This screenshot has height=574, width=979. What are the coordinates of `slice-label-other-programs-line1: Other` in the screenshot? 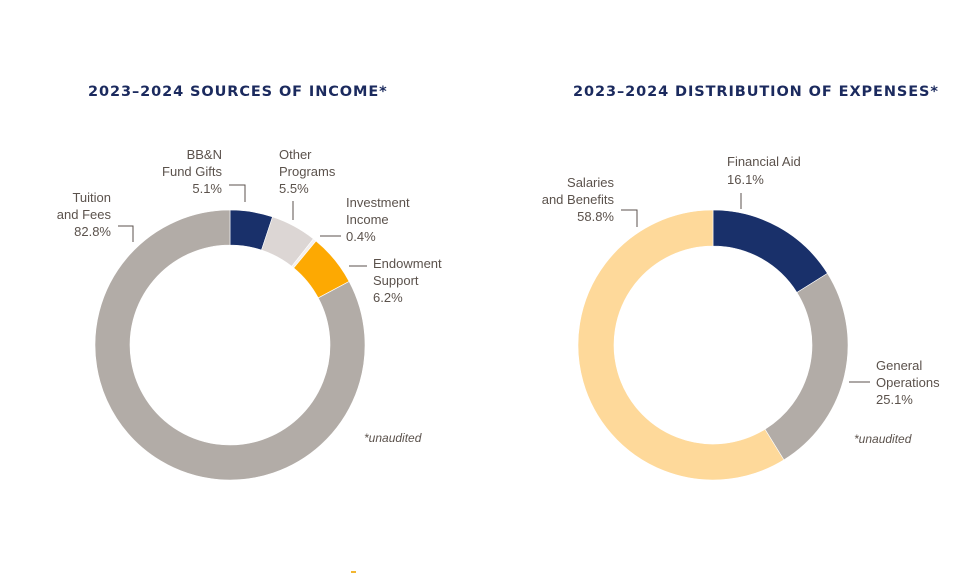 It's located at (295, 154).